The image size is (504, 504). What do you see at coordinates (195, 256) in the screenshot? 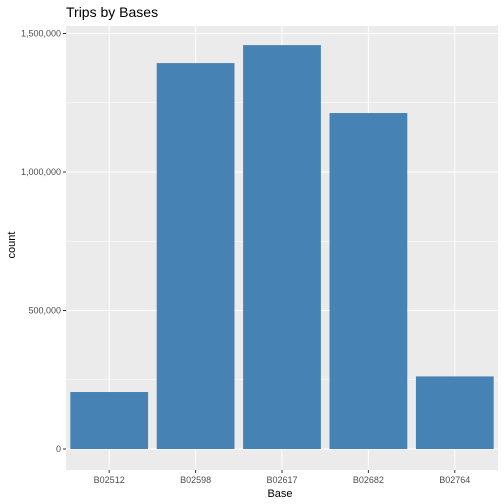
I see `bar-B02598` at bounding box center [195, 256].